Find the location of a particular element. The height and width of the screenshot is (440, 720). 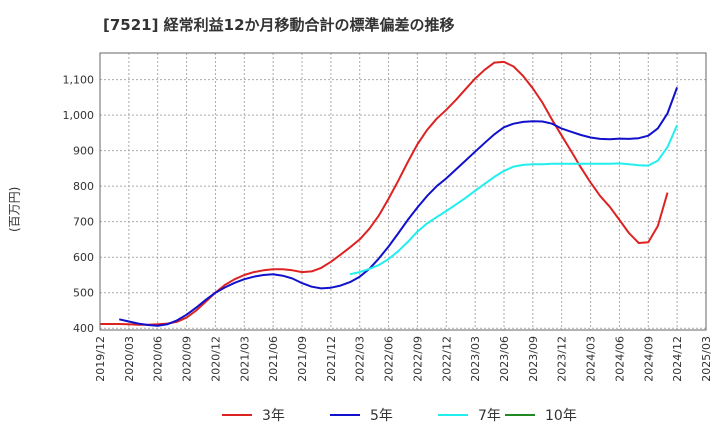

x-tick-label: 2024/06 is located at coordinates (619, 359).